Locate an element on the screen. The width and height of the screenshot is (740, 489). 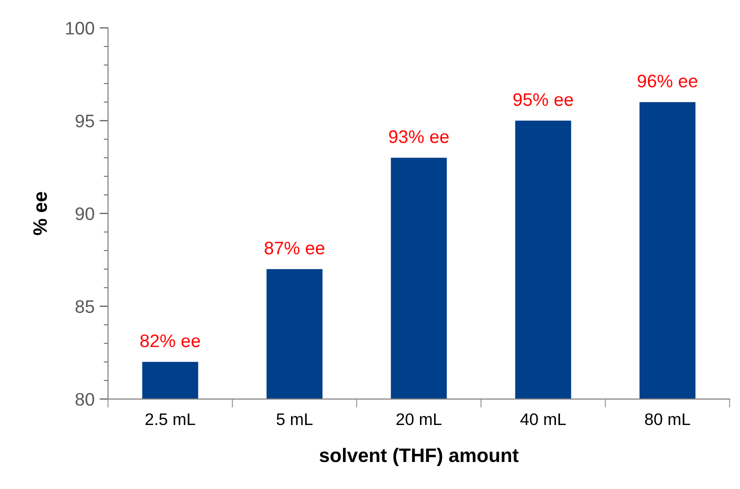
data-label: 93% ee is located at coordinates (419, 137).